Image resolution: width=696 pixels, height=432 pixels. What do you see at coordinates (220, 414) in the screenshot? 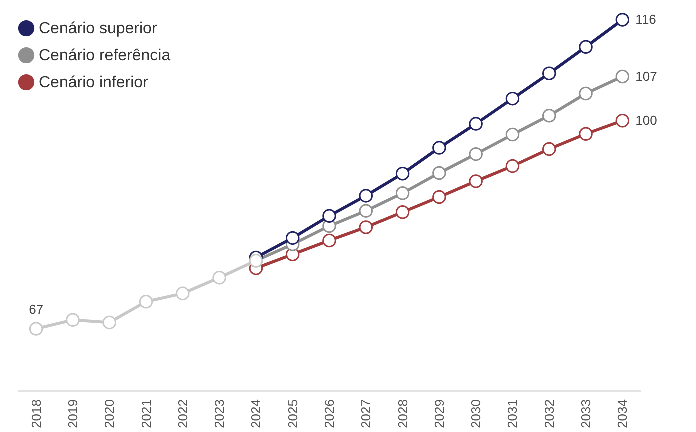
I see `x-tick-label: 2023` at bounding box center [220, 414].